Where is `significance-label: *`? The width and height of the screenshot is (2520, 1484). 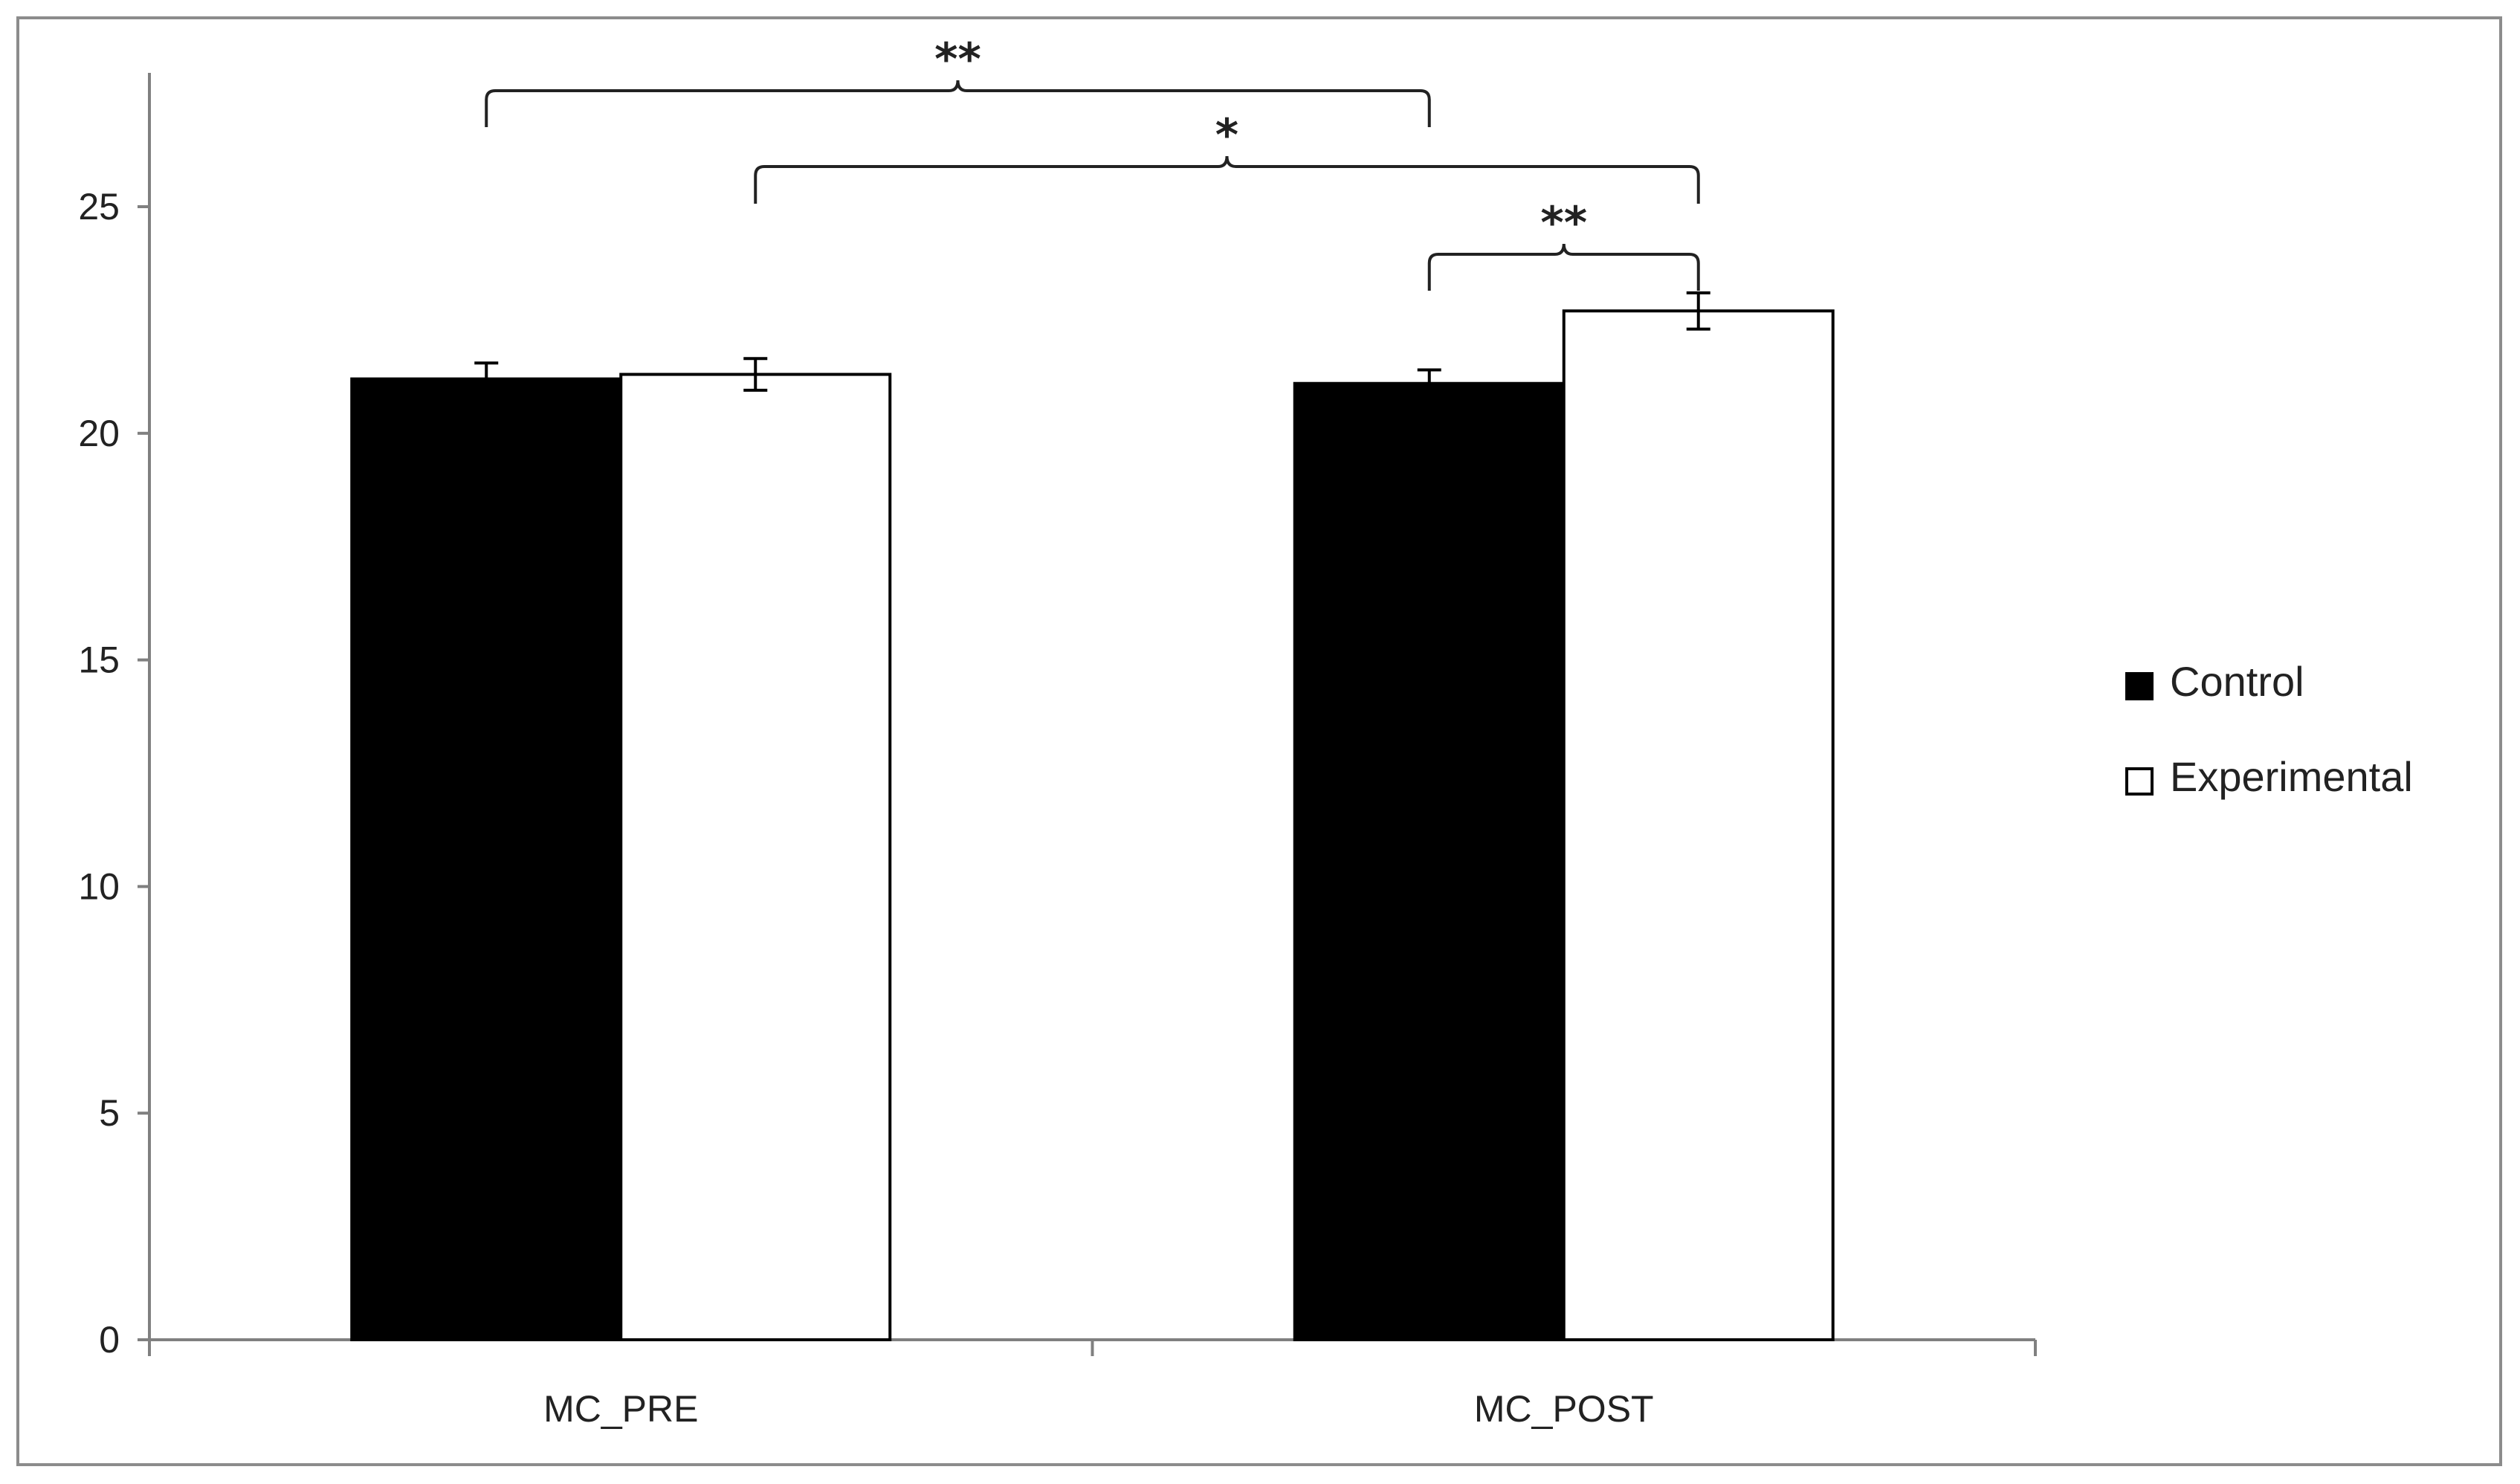 significance-label: * is located at coordinates (1226, 135).